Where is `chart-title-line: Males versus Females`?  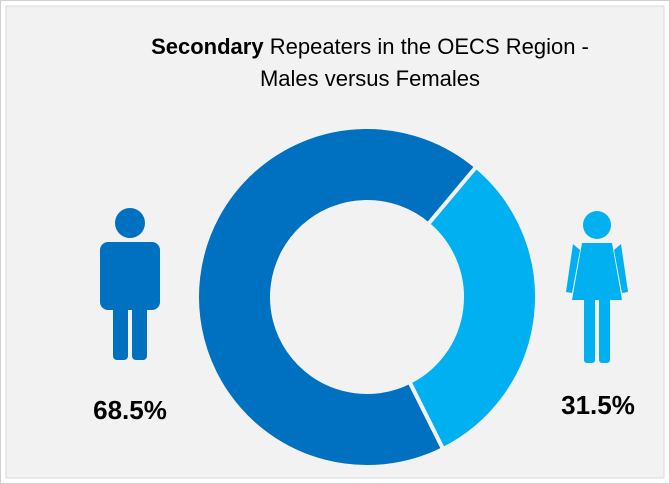 chart-title-line: Males versus Females is located at coordinates (370, 78).